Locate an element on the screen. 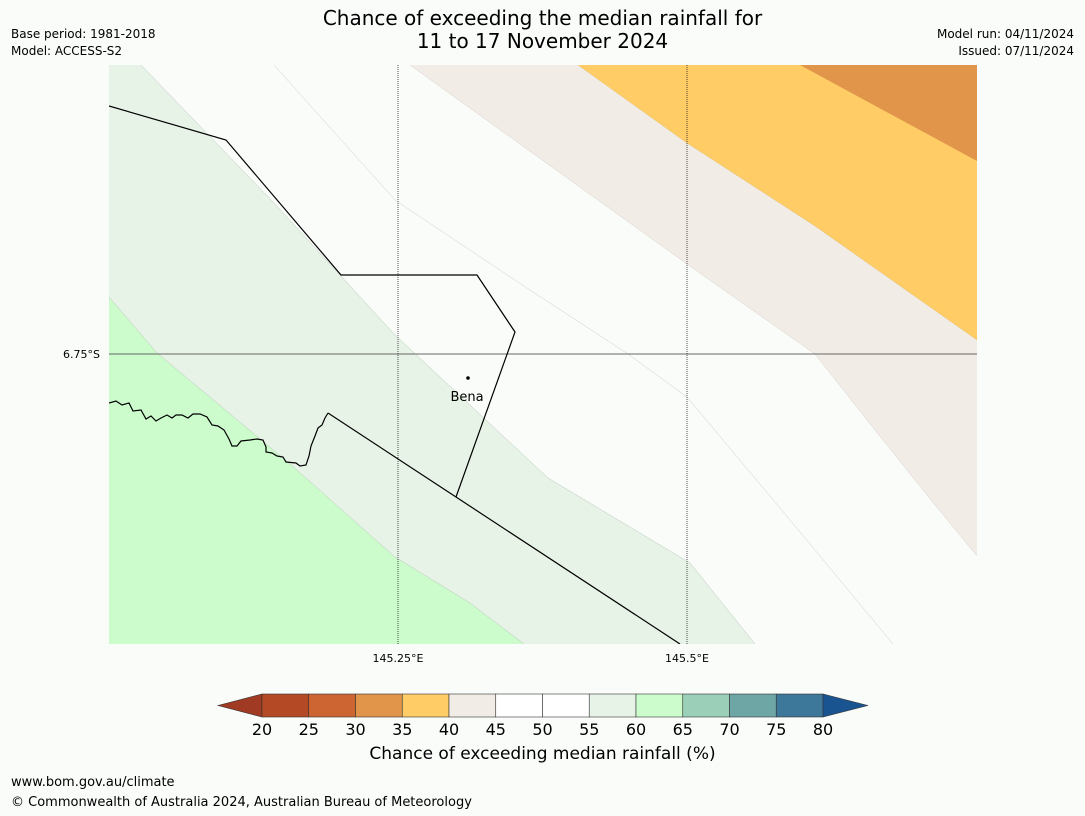 Image resolution: width=1085 pixels, height=816 pixels. lon-label: 145.5°E is located at coordinates (687, 658).